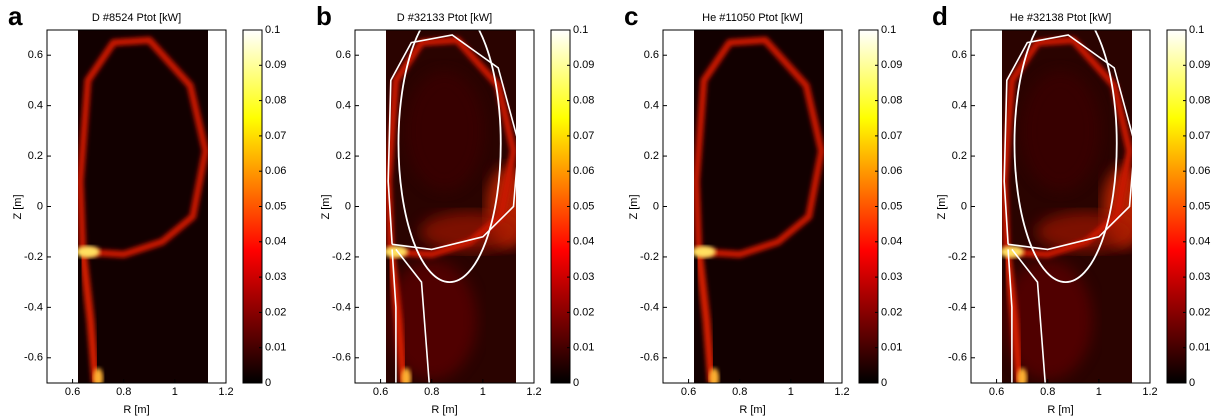 This screenshot has height=418, width=1231. I want to click on panel-label: d, so click(940, 16).